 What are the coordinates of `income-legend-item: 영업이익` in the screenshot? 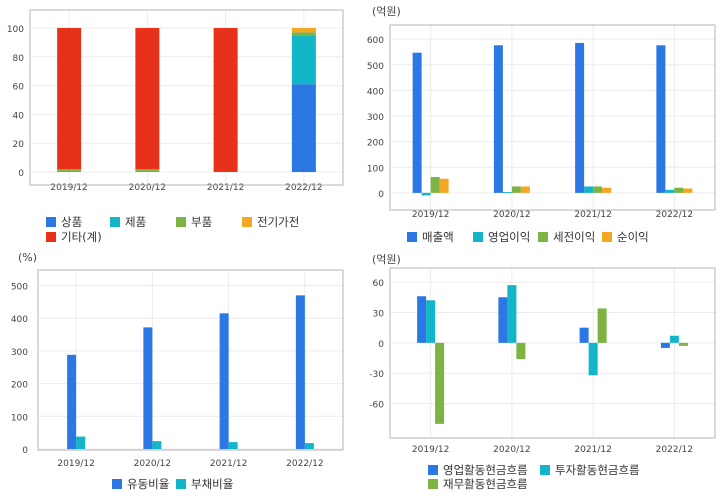 It's located at (501, 237).